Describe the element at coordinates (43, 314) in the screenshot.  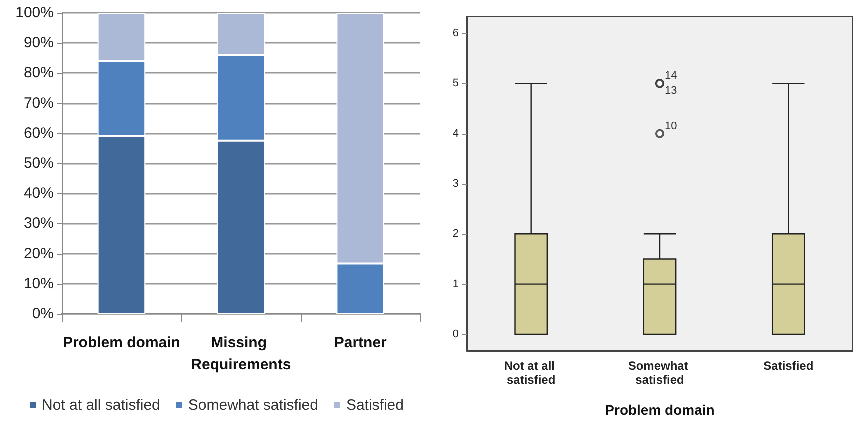
I see `y-tick-label: 0%` at that location.